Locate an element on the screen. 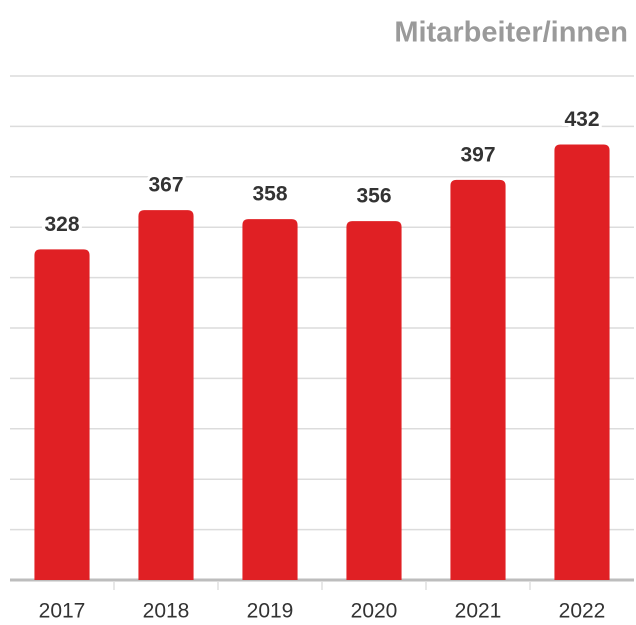 This screenshot has width=636, height=625. x-tick-label: 2019 is located at coordinates (270, 611).